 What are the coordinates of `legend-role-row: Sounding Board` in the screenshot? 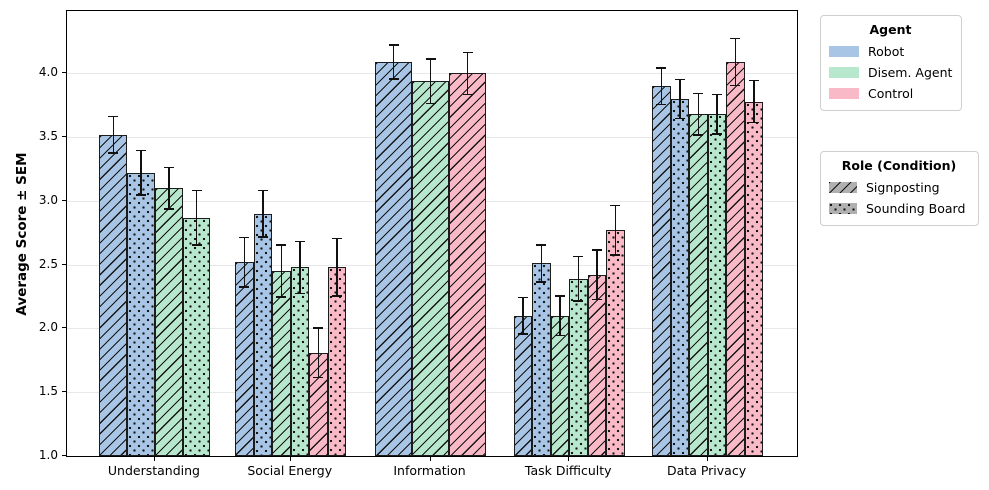 It's located at (899, 208).